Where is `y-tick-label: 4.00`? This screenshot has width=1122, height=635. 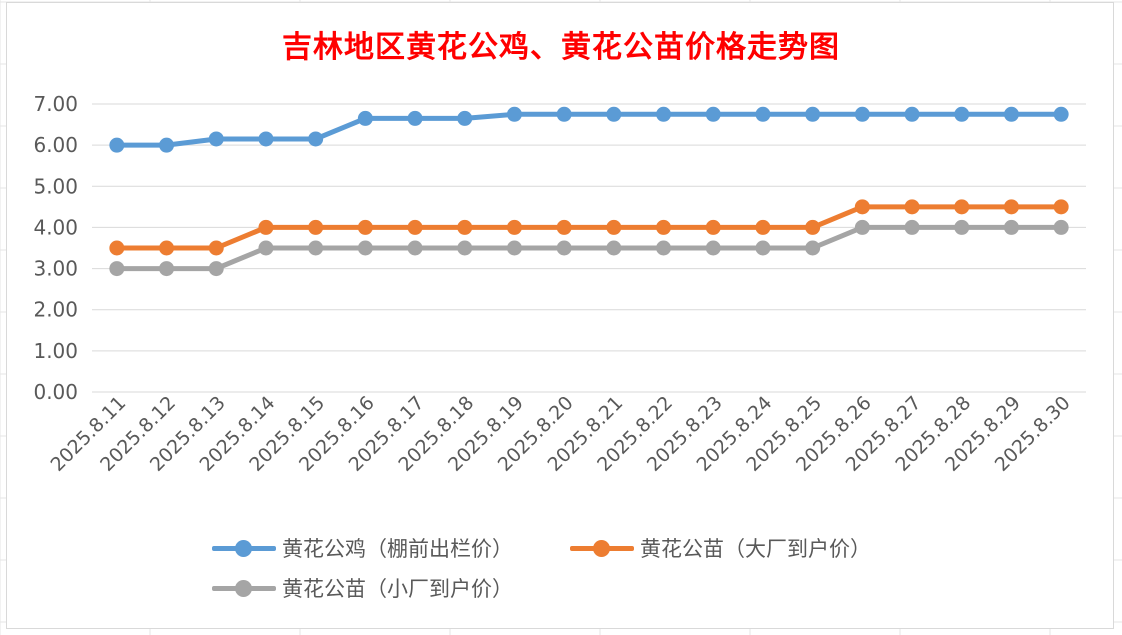
y-tick-label: 4.00 is located at coordinates (55, 227).